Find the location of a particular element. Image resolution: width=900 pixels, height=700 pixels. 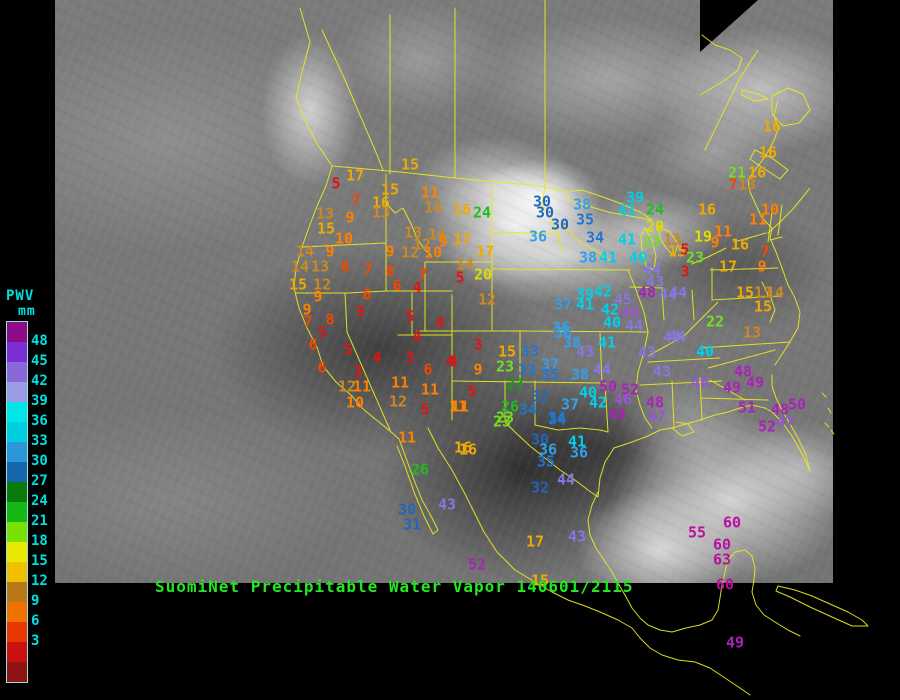

station-pwv-value: 27 is located at coordinates (515, 384).